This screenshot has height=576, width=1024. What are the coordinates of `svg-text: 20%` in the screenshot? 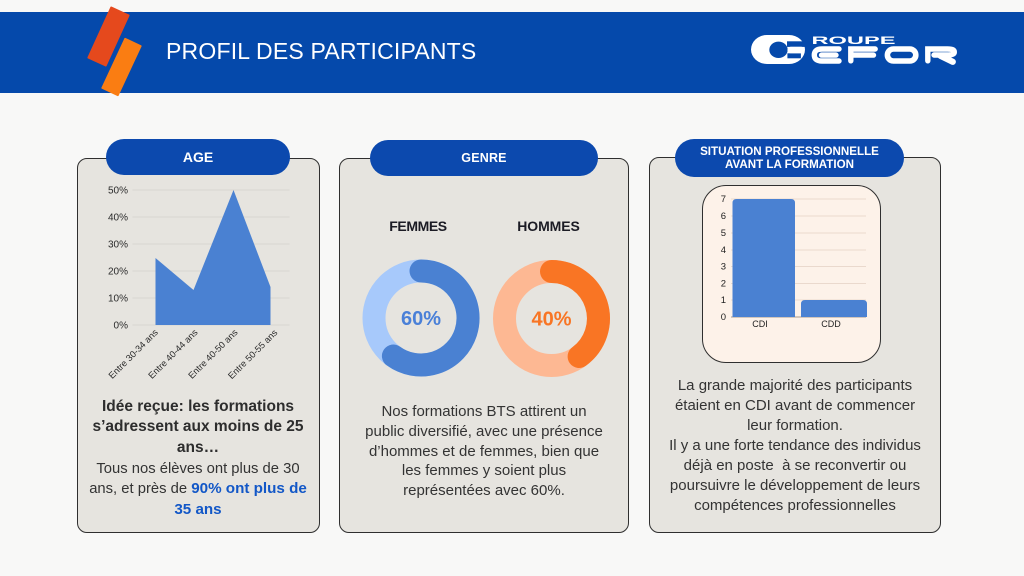 It's located at (117, 272).